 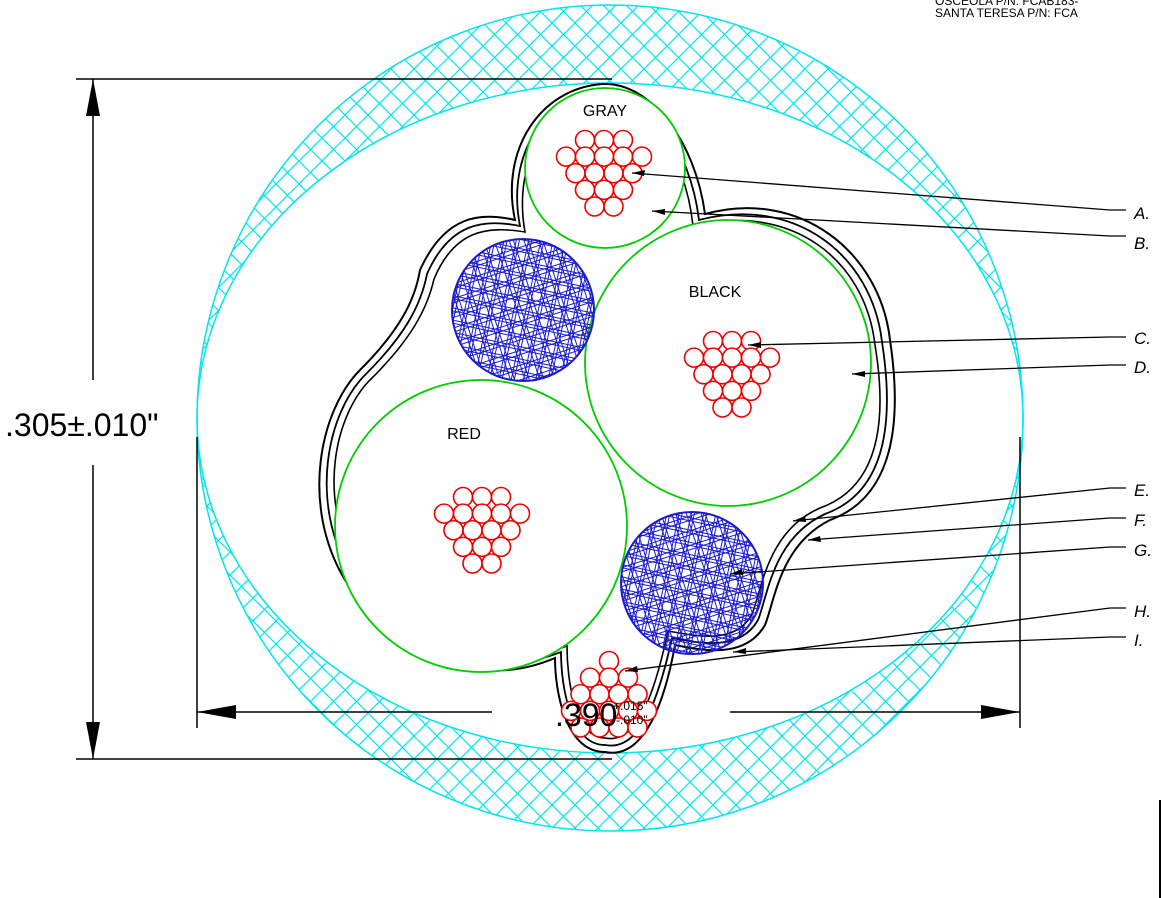 I want to click on callout-a: A., so click(x=1141, y=213).